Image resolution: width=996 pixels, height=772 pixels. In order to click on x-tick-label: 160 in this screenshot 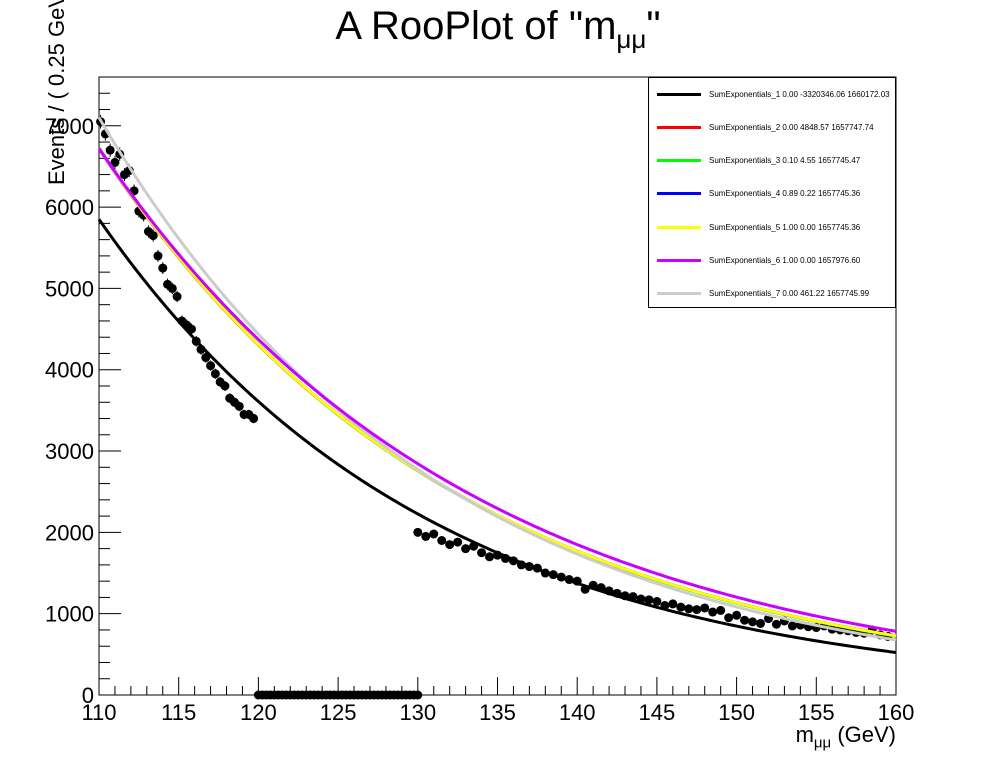, I will do `click(896, 712)`.